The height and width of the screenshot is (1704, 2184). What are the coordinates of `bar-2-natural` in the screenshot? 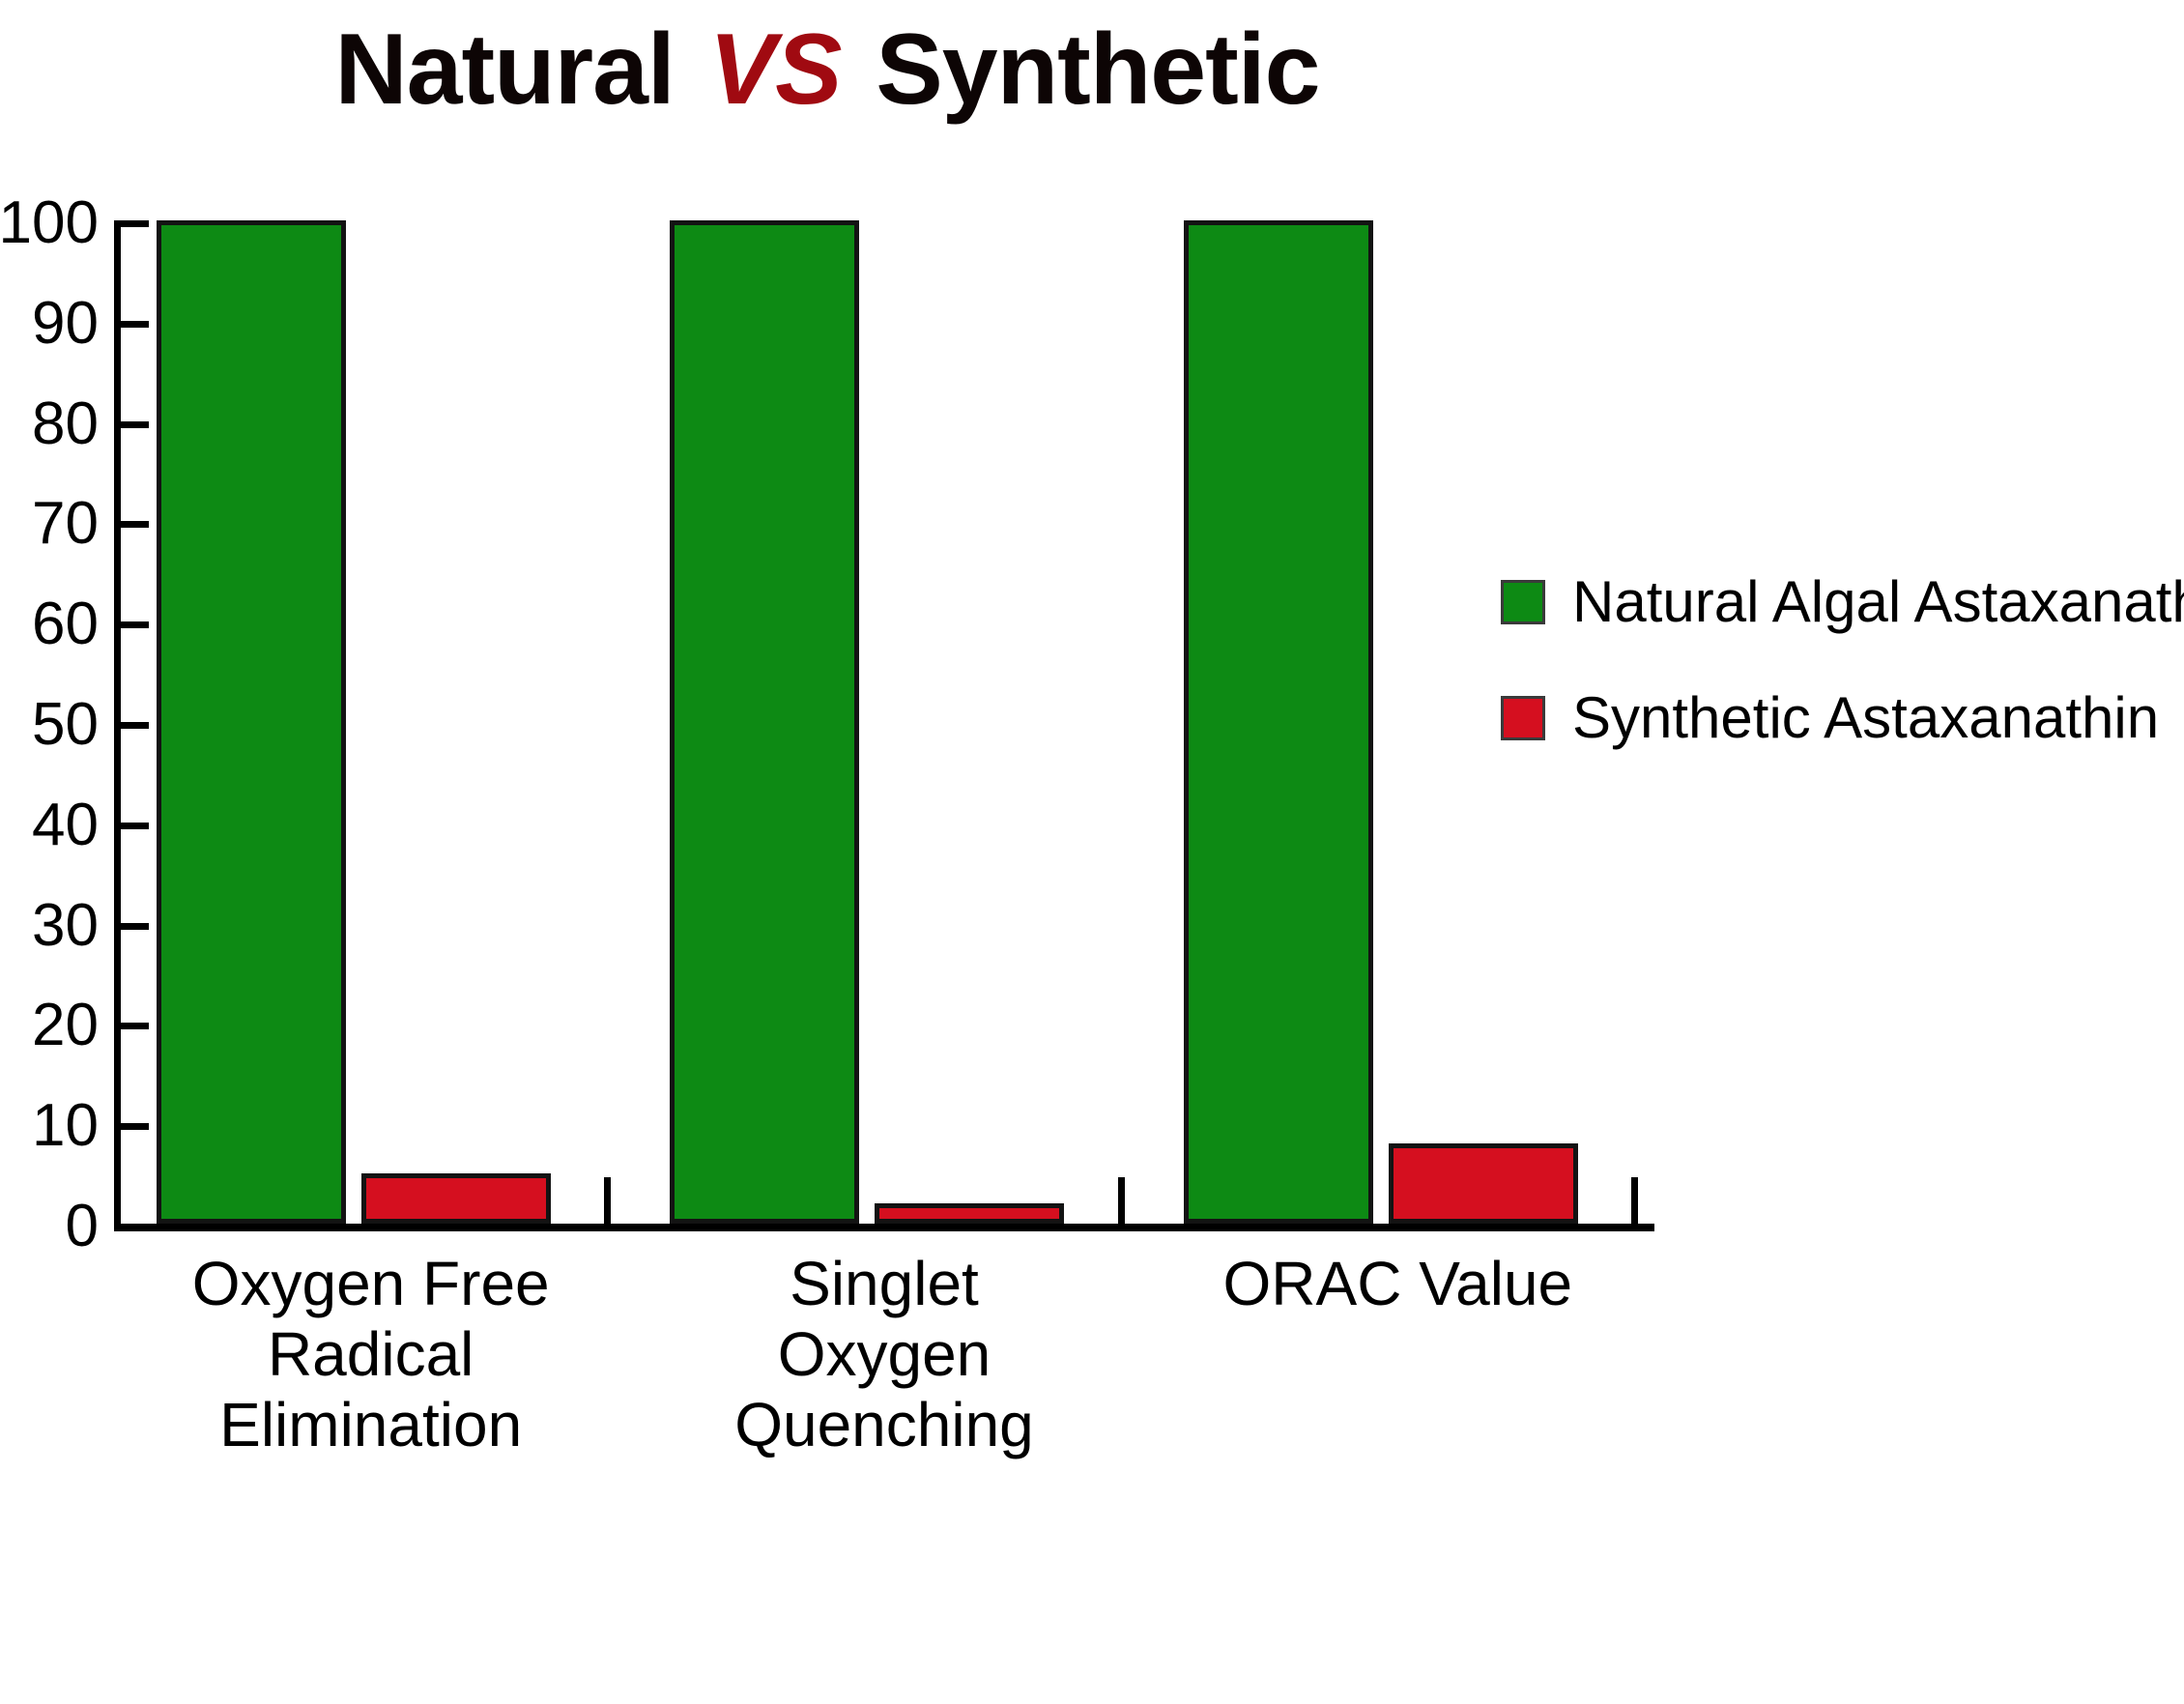 It's located at (765, 722).